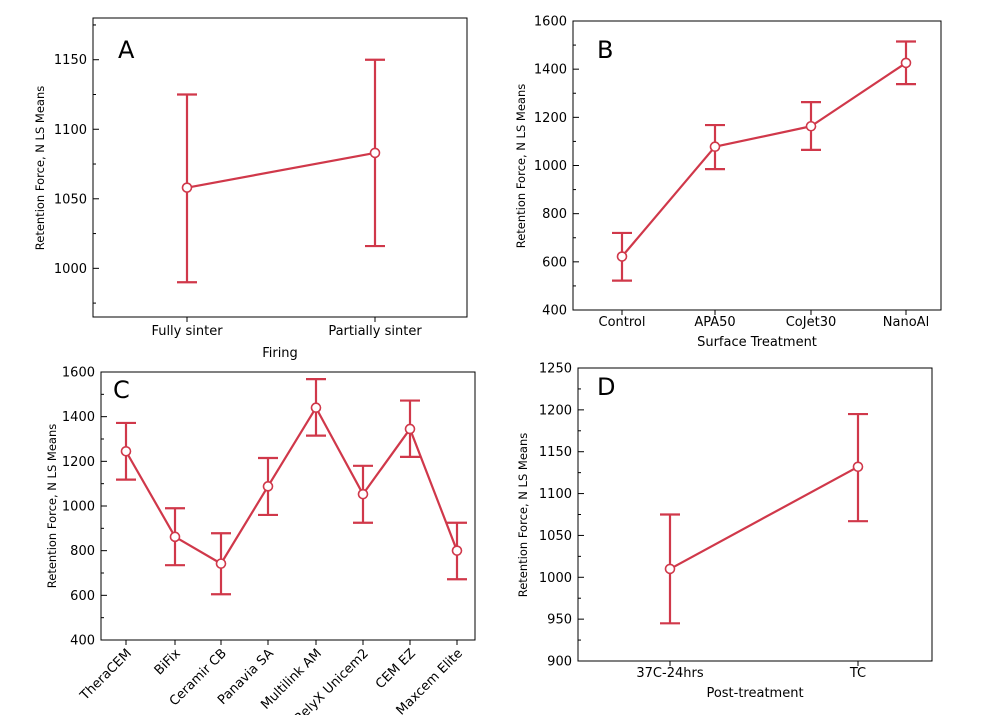  Describe the element at coordinates (559, 620) in the screenshot. I see `y-tick-label: 950` at that location.